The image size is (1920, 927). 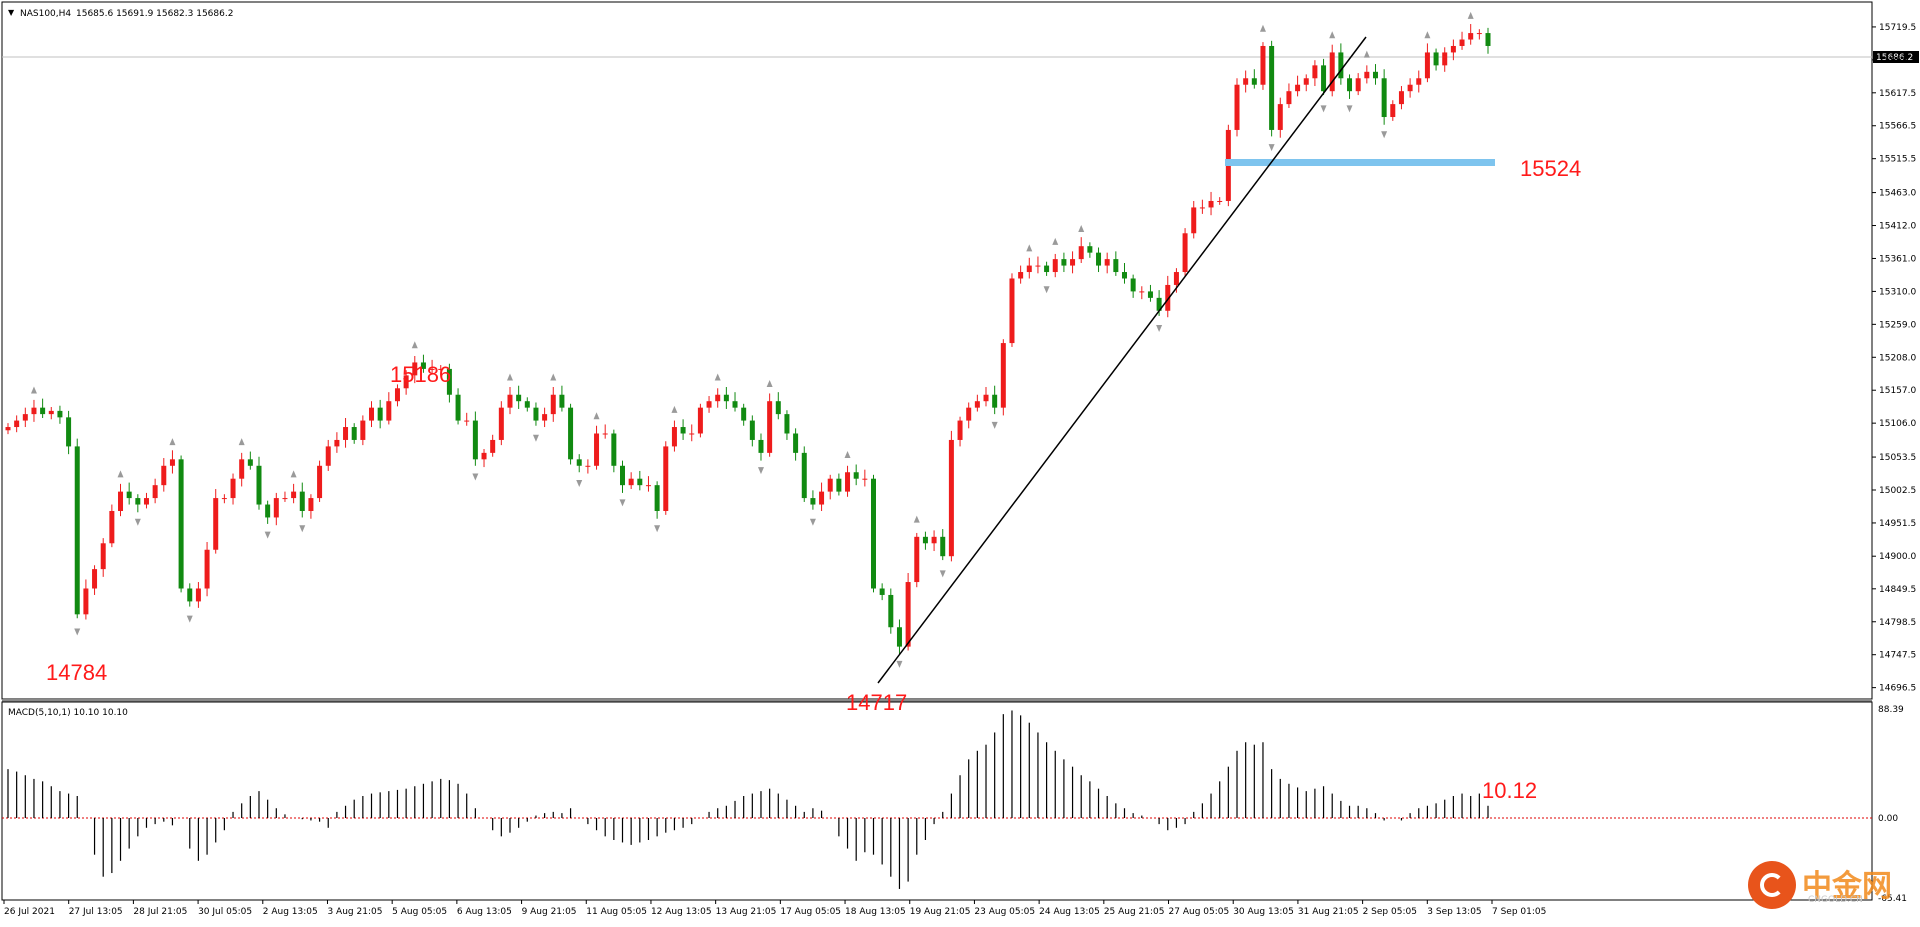 What do you see at coordinates (1897, 424) in the screenshot?
I see `price-tick-label: 15106.0` at bounding box center [1897, 424].